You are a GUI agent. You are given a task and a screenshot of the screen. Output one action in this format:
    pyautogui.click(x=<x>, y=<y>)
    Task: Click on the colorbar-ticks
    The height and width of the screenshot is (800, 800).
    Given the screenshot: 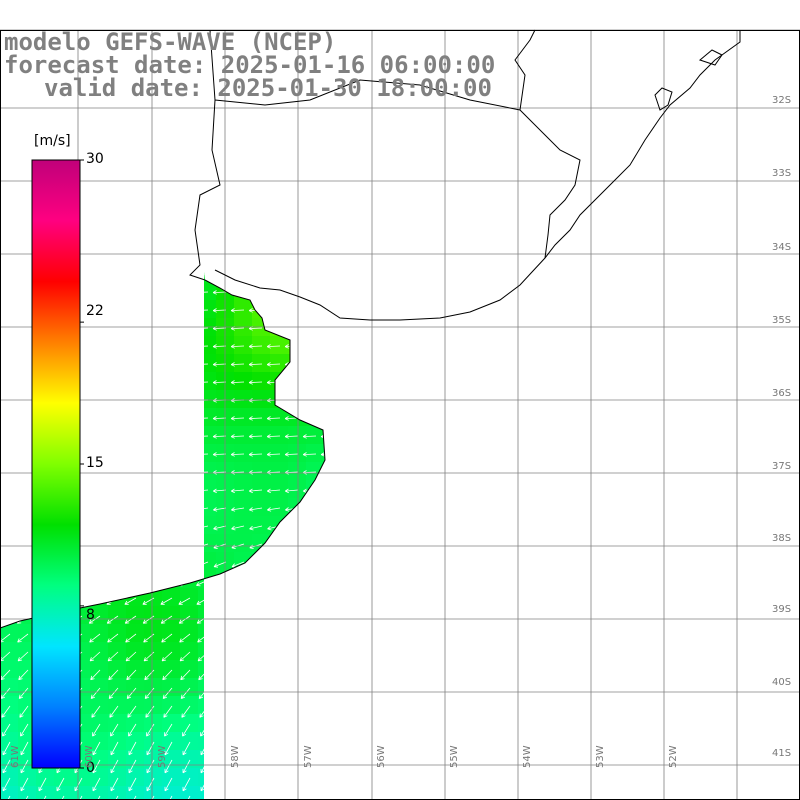 What is the action you would take?
    pyautogui.click(x=82, y=464)
    